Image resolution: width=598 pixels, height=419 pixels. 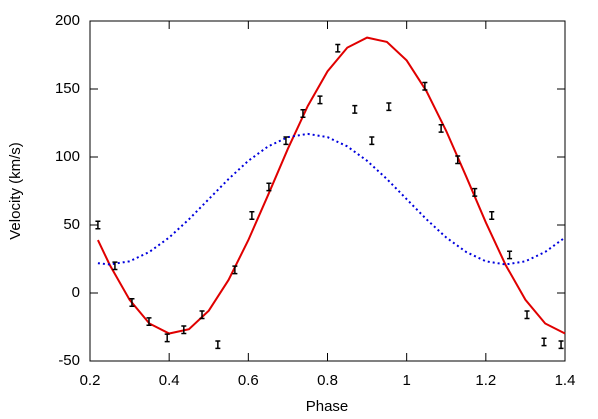 I want to click on x-tick-label: 0.4, so click(x=169, y=380).